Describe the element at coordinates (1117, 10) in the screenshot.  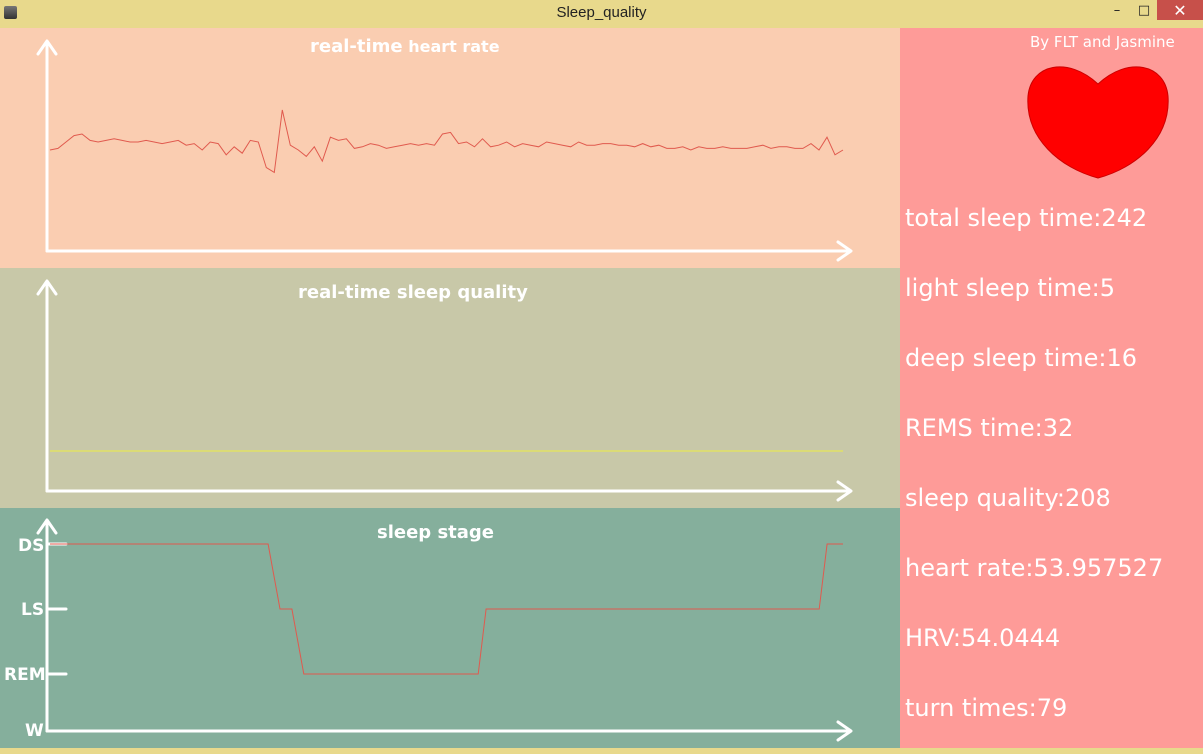
I see `minimize-button: –` at that location.